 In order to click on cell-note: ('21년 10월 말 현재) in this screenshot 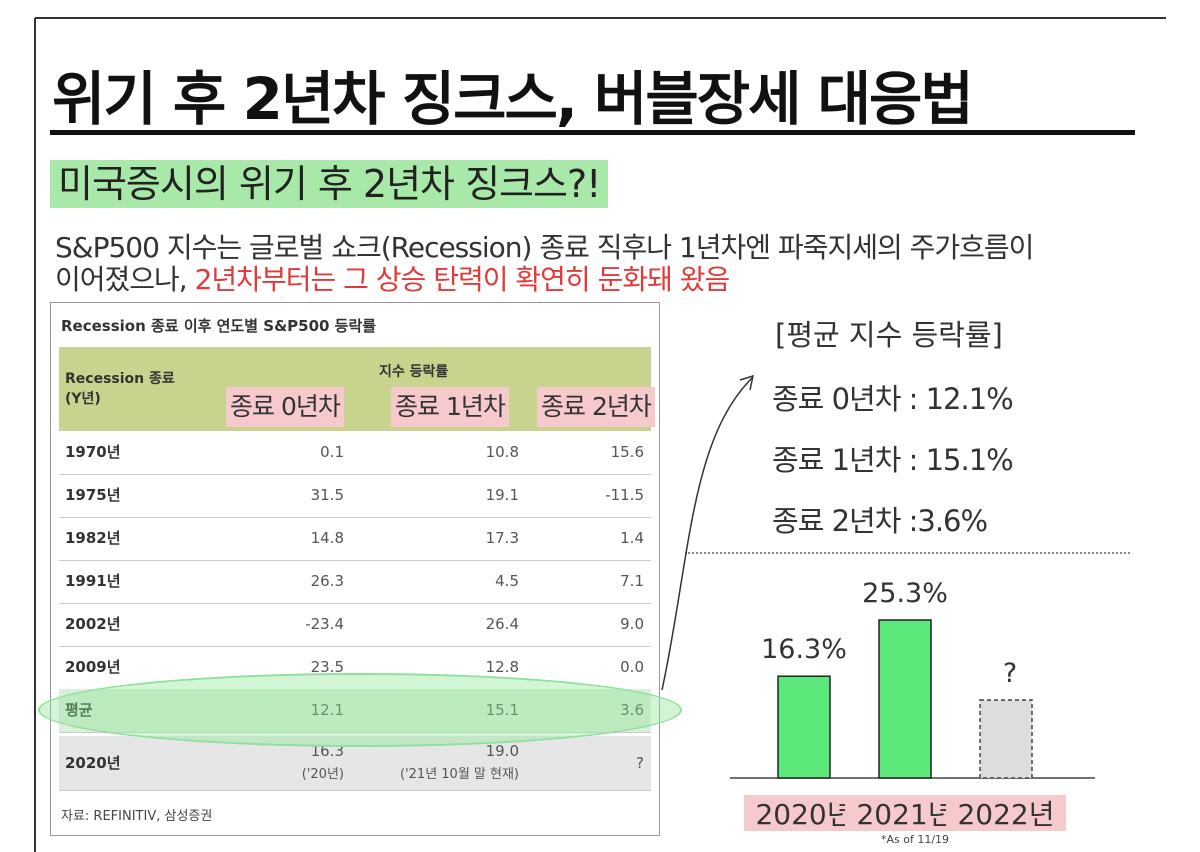, I will do `click(459, 774)`.